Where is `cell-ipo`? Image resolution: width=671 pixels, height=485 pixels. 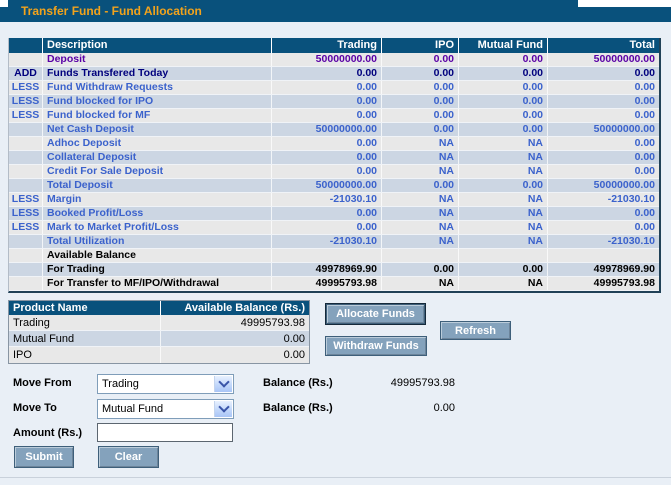
cell-ipo is located at coordinates (420, 255).